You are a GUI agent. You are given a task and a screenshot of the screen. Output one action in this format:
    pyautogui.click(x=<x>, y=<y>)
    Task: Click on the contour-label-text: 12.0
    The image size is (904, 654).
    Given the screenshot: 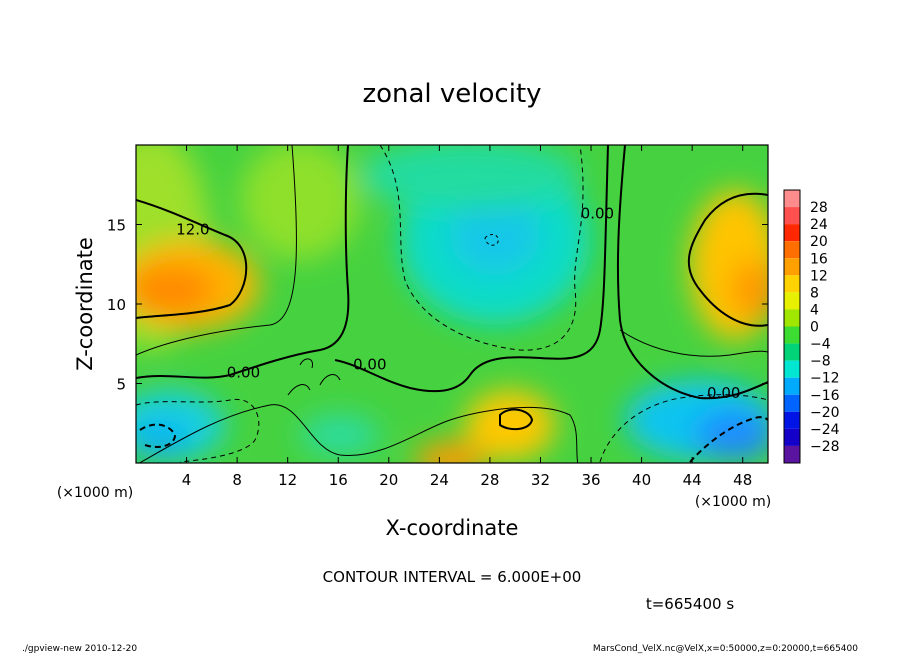 What is the action you would take?
    pyautogui.click(x=192, y=229)
    